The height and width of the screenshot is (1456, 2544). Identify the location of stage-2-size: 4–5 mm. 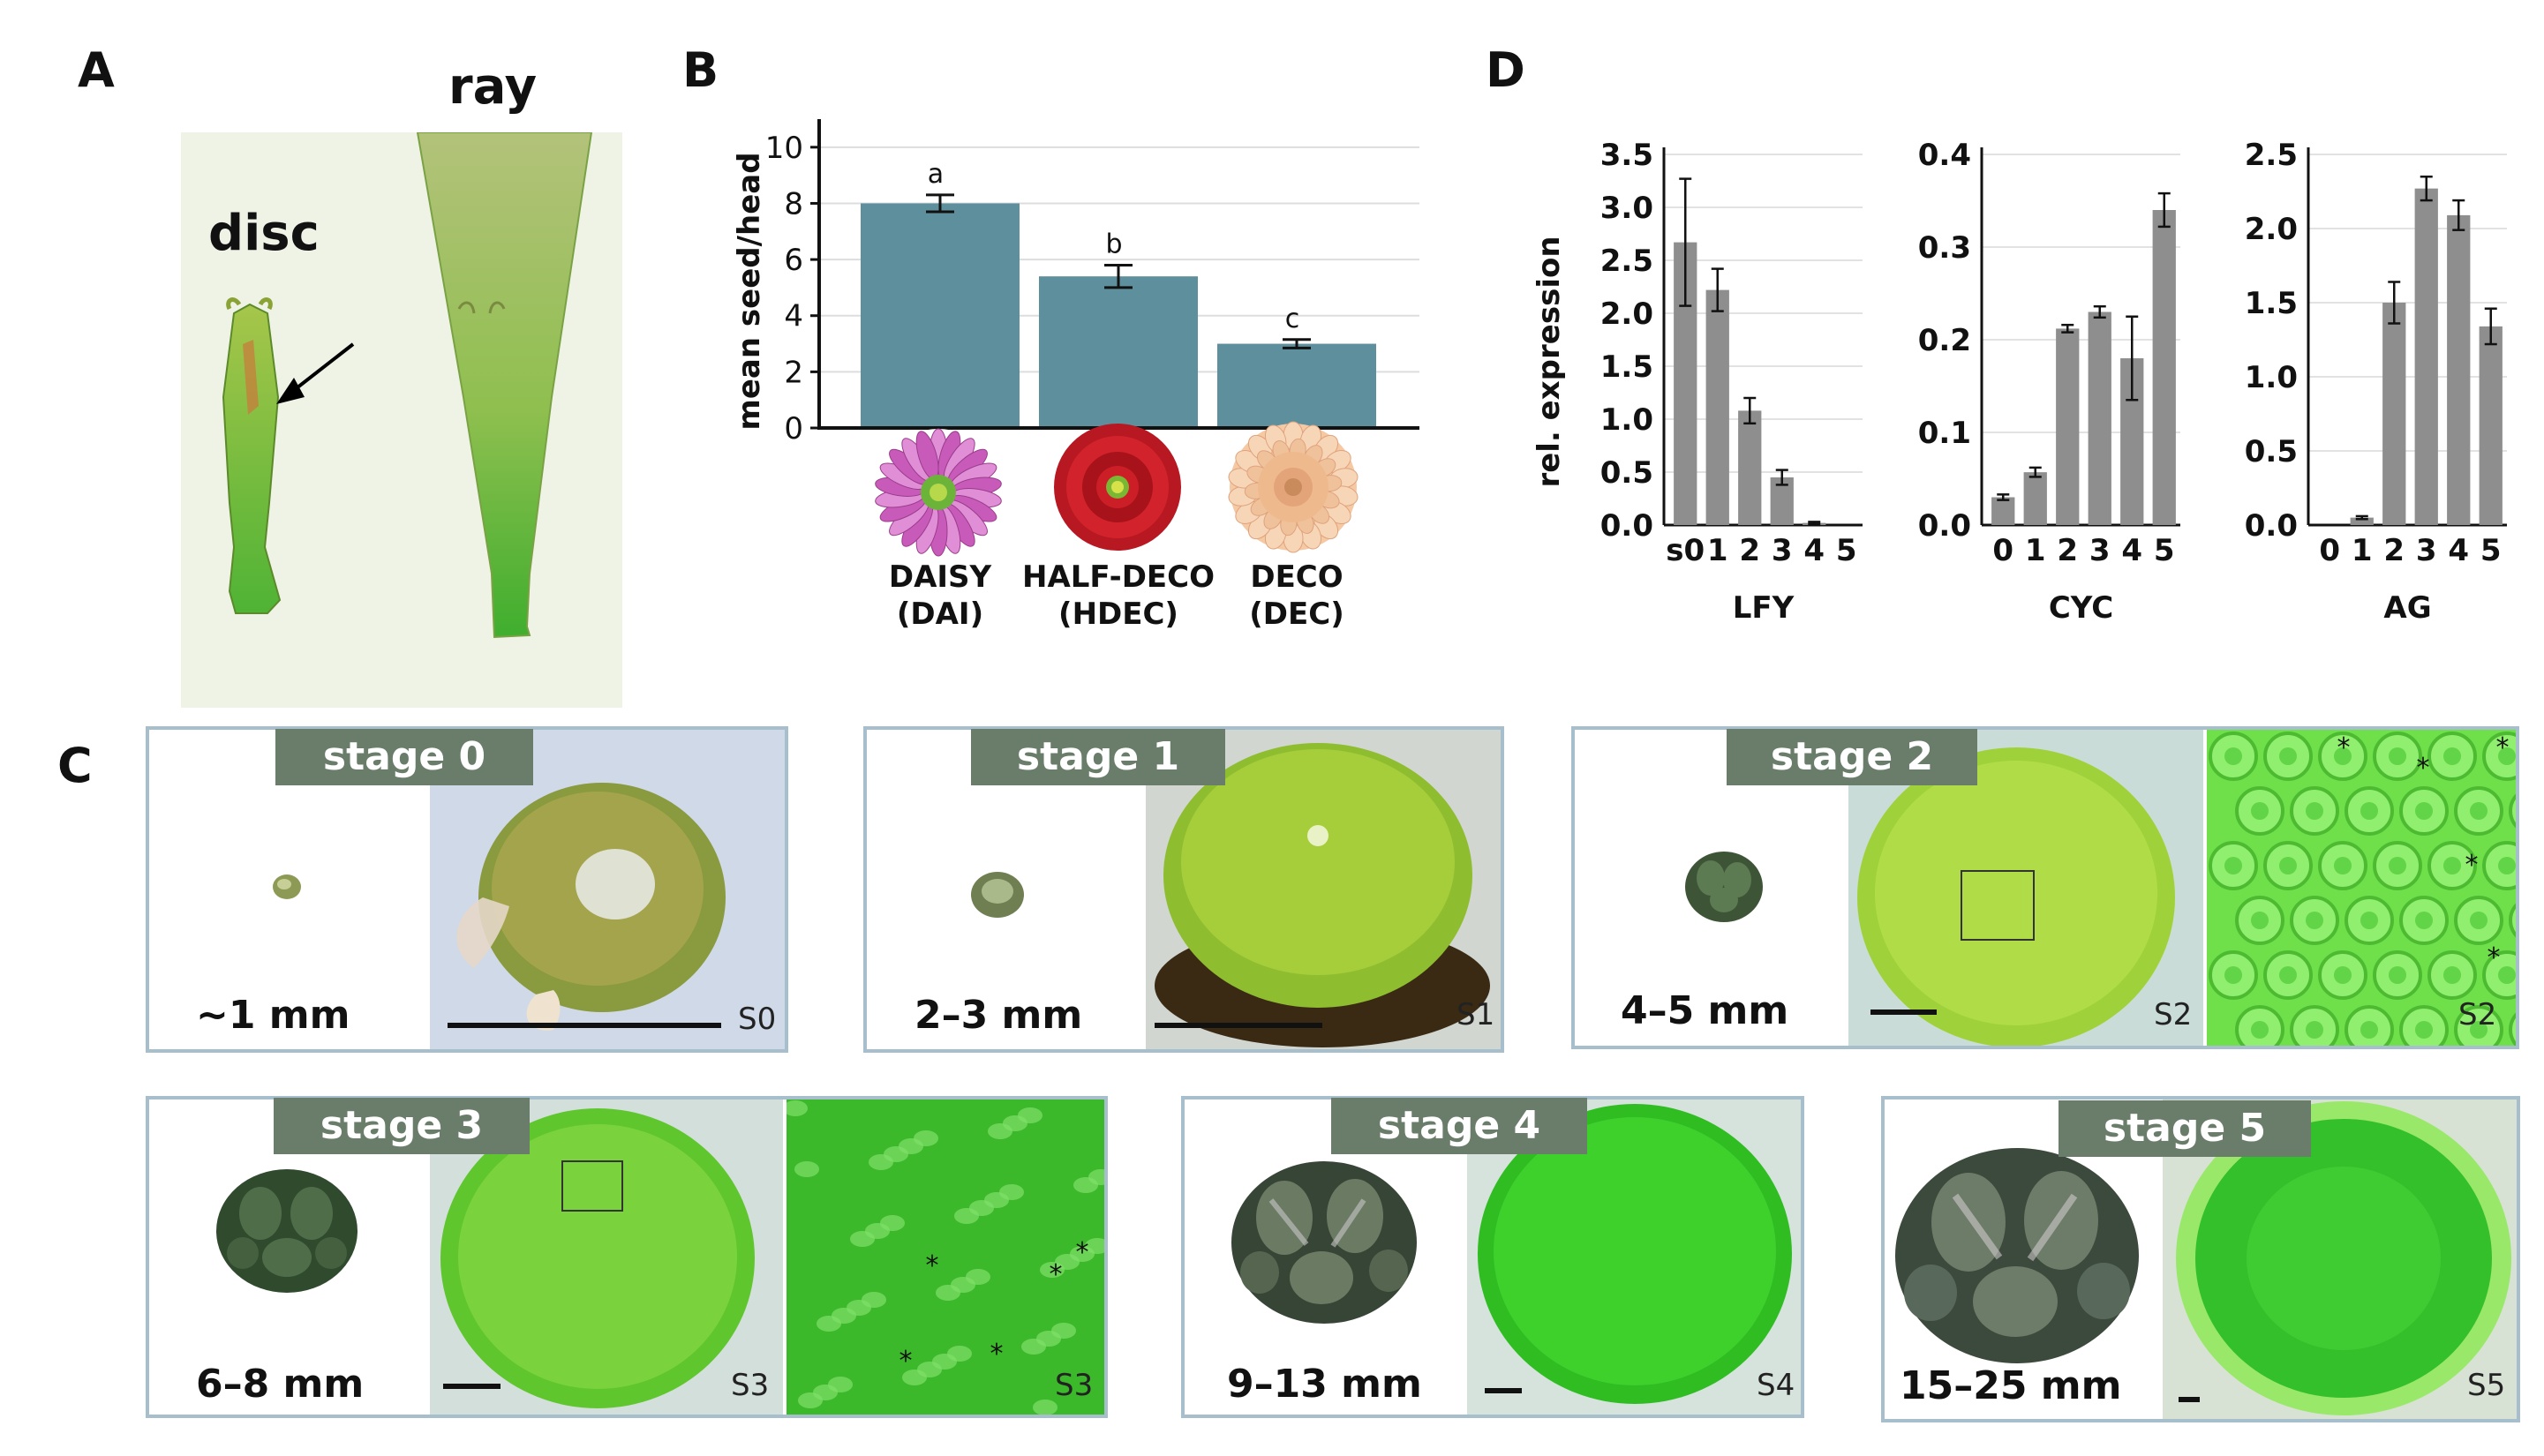
(1705, 1010).